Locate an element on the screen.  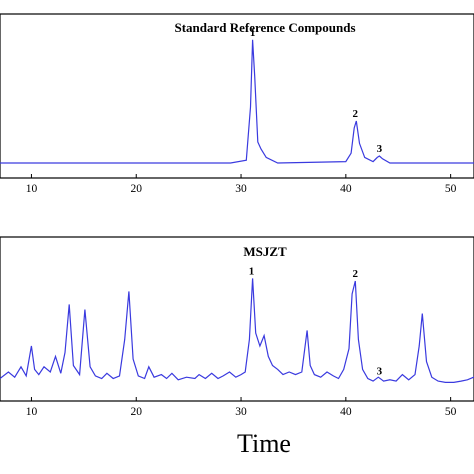
msjzt-x-axis: 102030405060 is located at coordinates (241, 407).